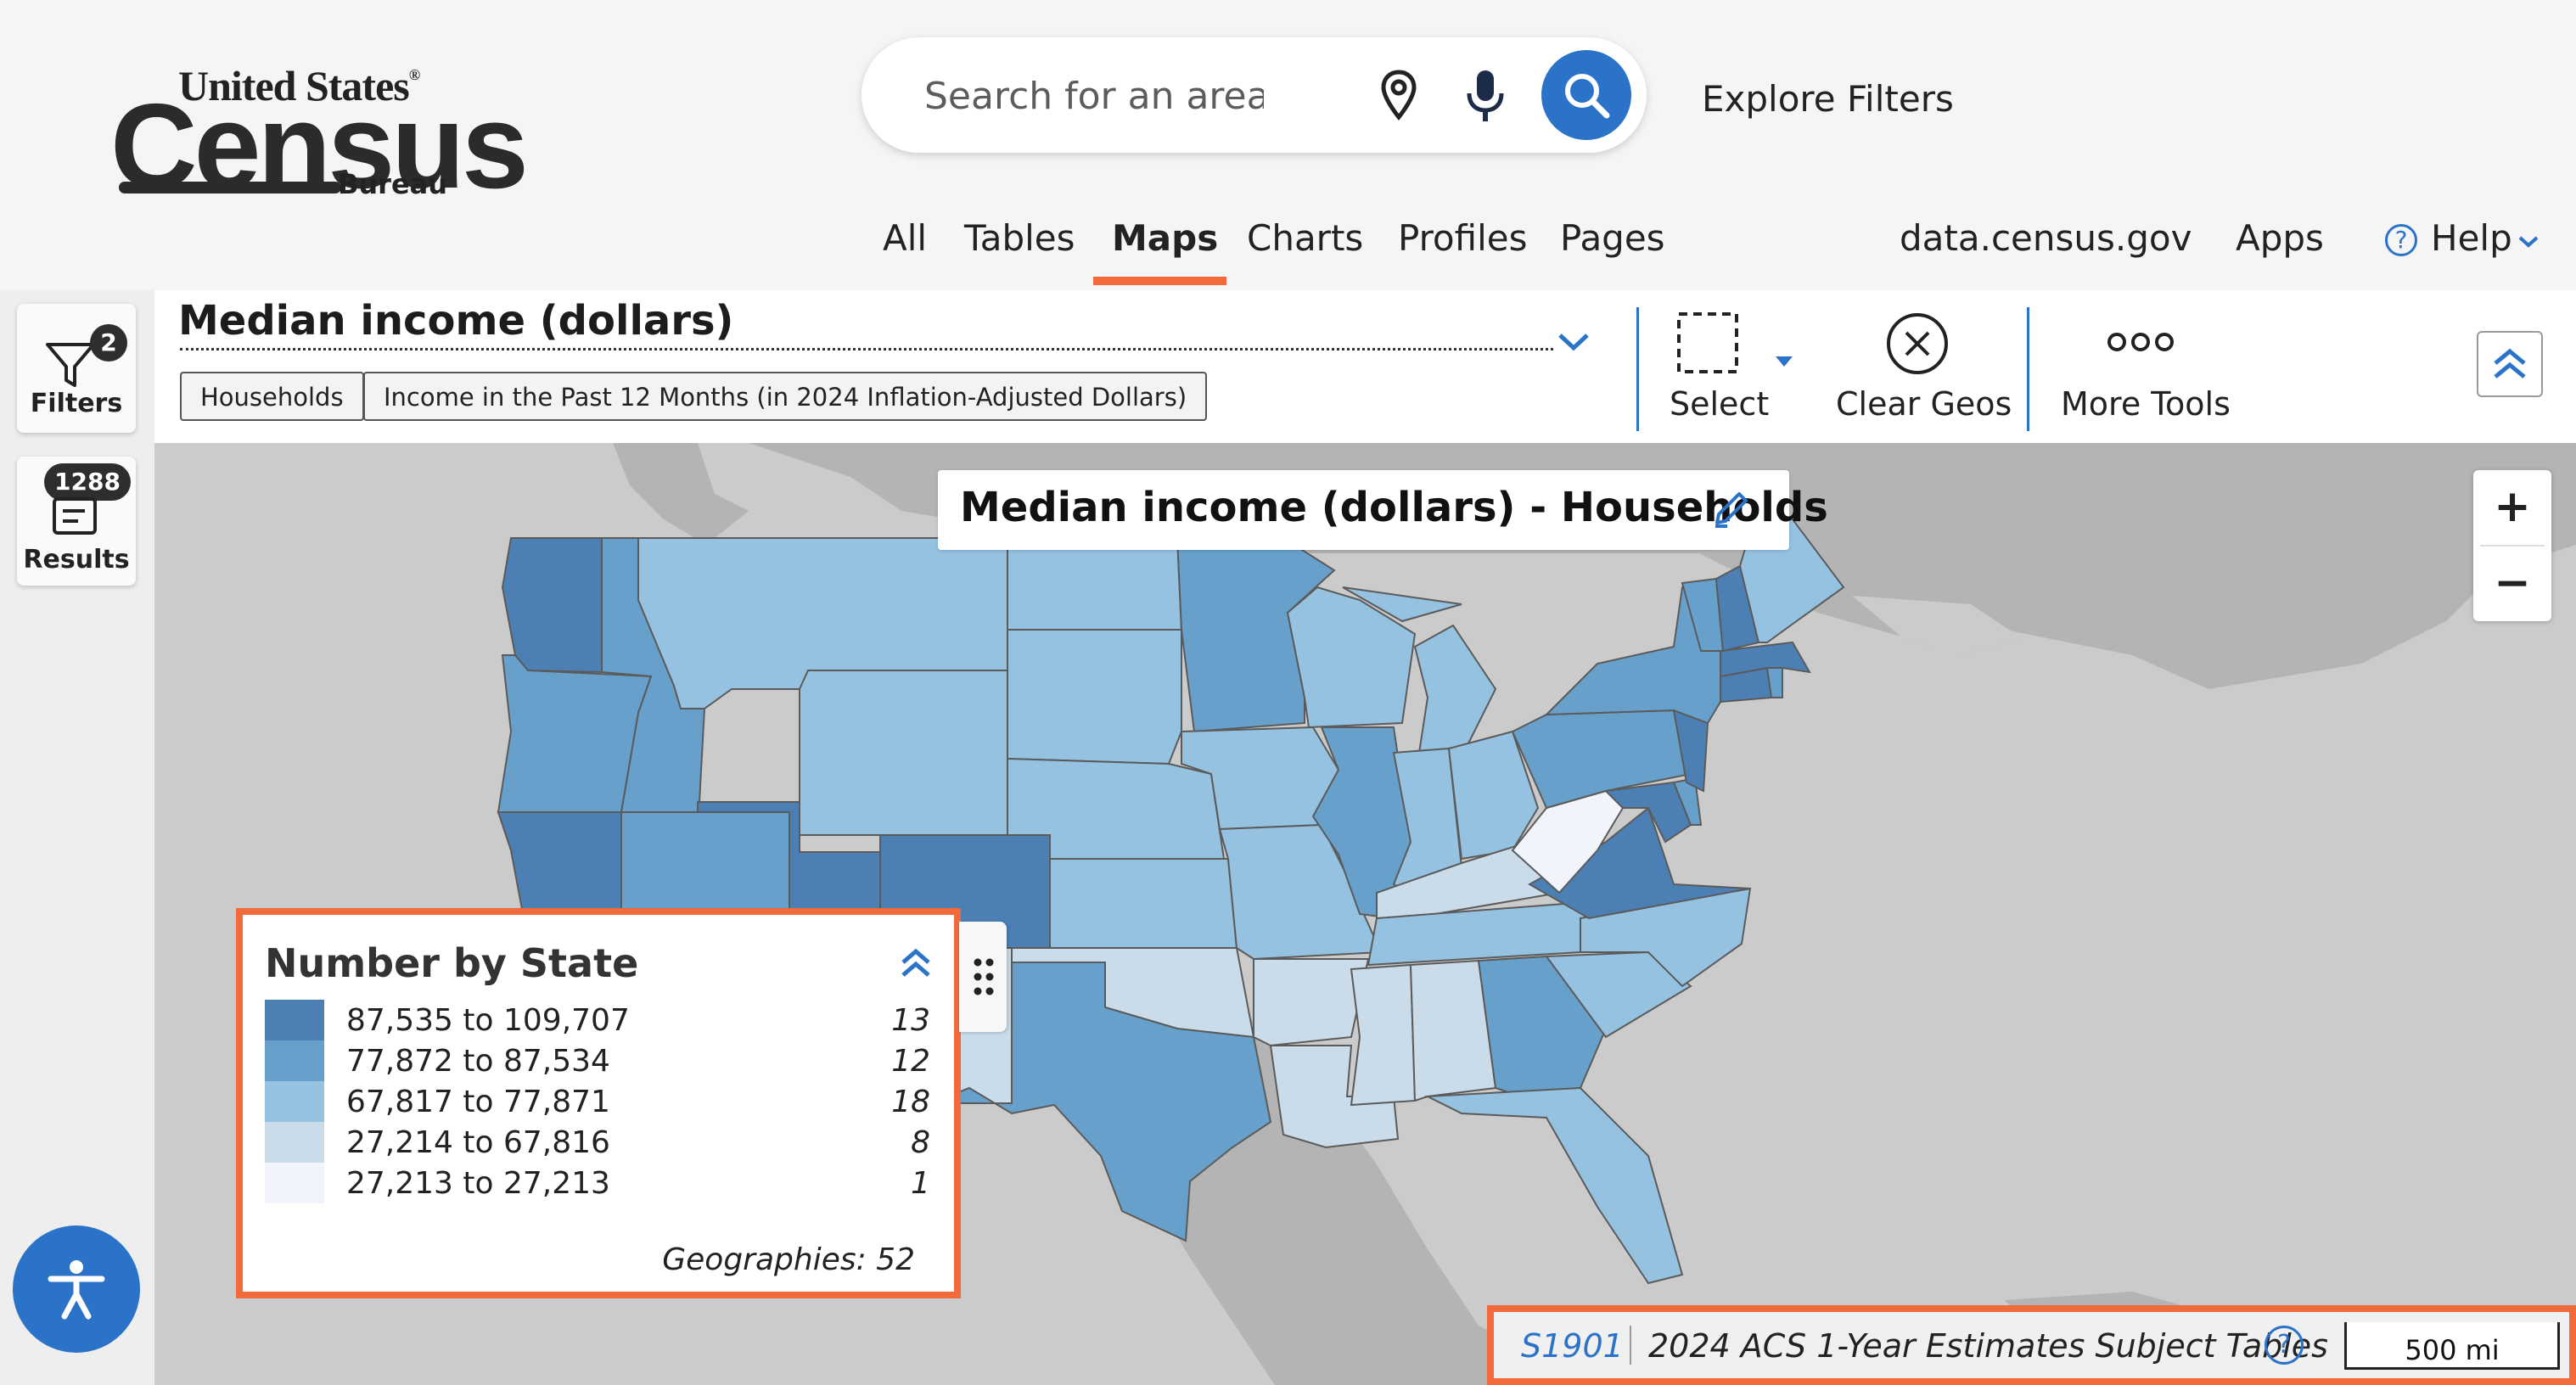 The image size is (2576, 1385). Describe the element at coordinates (1618, 994) in the screenshot. I see `state-south-carolina` at that location.